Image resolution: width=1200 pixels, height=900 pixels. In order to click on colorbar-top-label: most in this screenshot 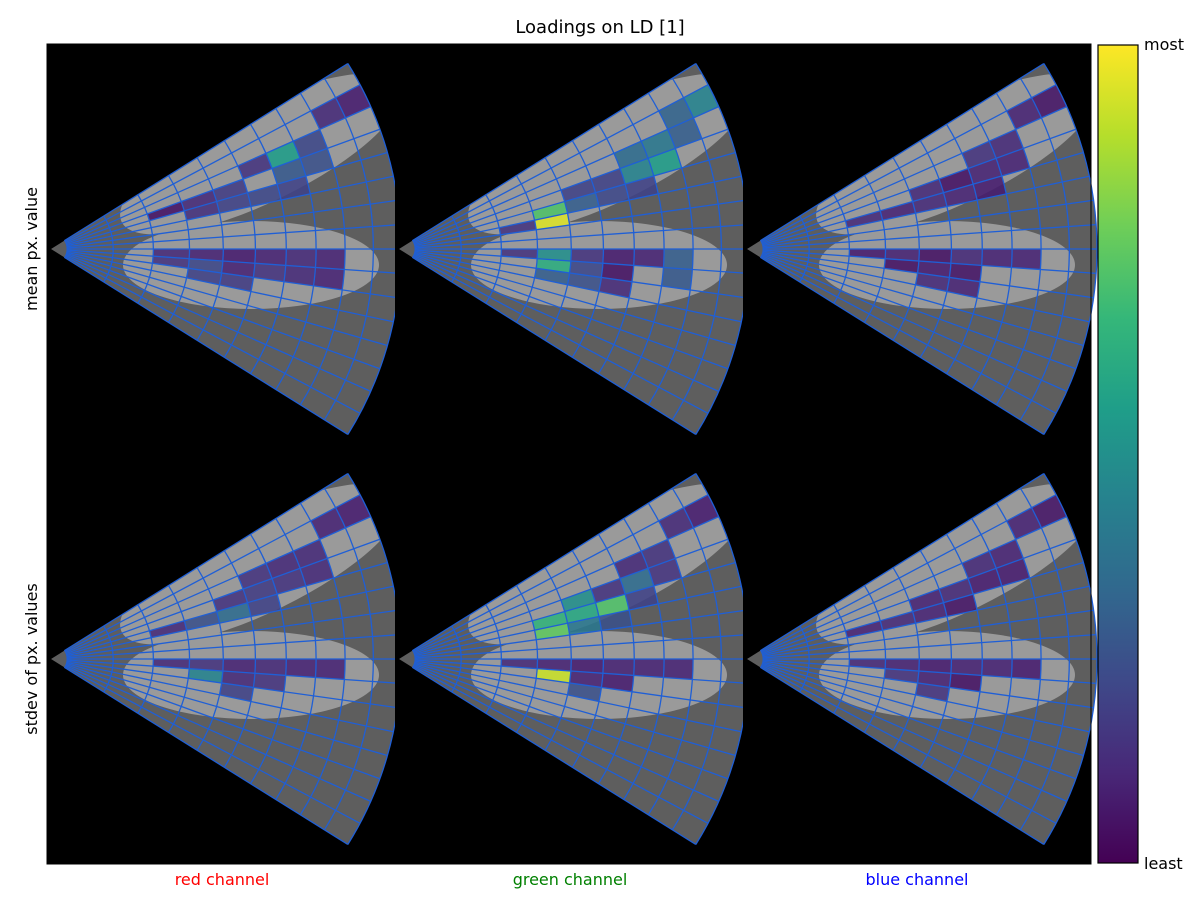, I will do `click(1164, 44)`.